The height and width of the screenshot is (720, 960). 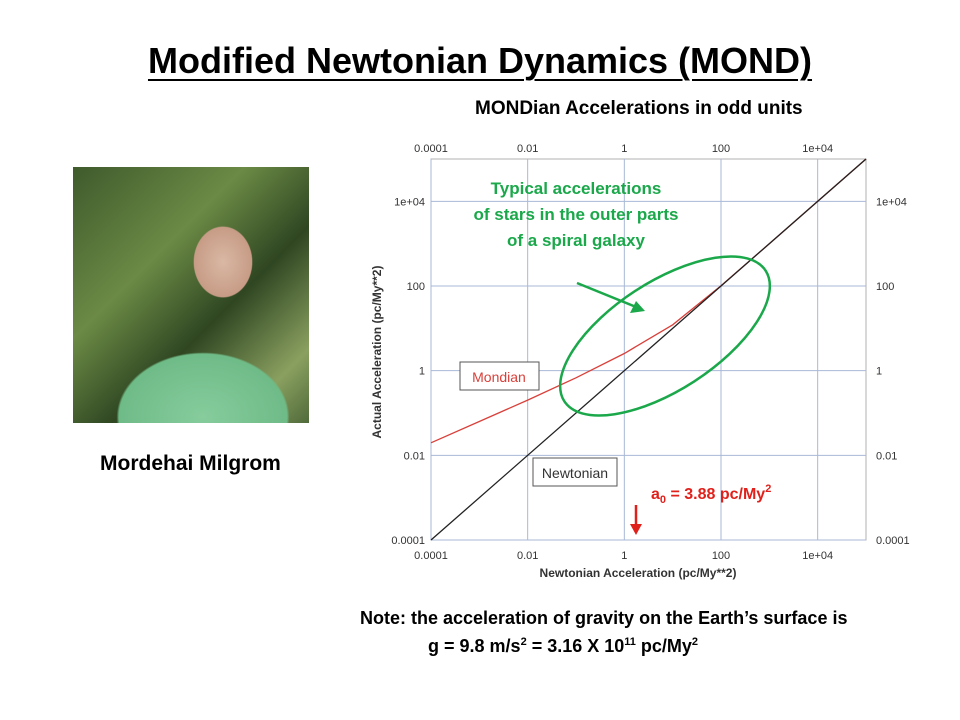 What do you see at coordinates (576, 240) in the screenshot?
I see `annotation-line-3: of a spiral galaxy` at bounding box center [576, 240].